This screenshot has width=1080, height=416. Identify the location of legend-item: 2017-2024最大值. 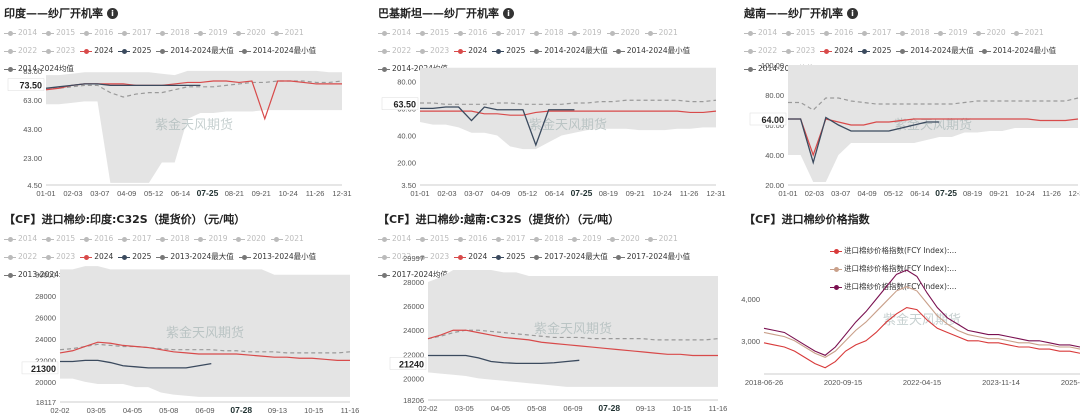
(569, 256).